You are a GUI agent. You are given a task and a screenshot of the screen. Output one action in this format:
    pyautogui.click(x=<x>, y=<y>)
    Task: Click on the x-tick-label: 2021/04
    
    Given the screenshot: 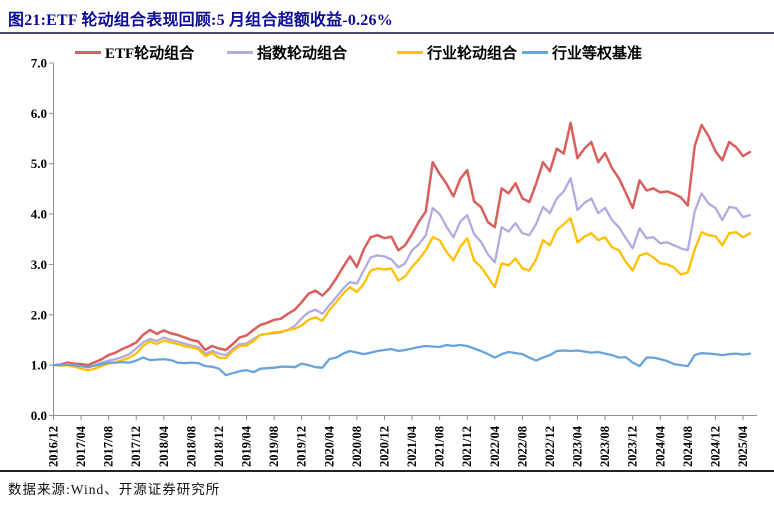 What is the action you would take?
    pyautogui.click(x=412, y=446)
    